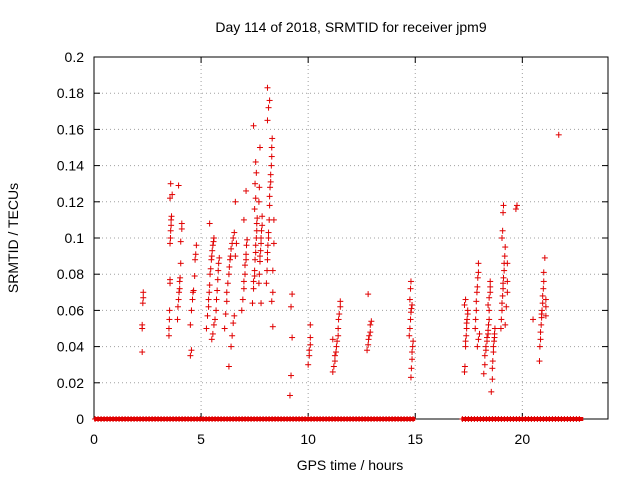 The image size is (640, 480). I want to click on y-tick-label: 0.14, so click(70, 166).